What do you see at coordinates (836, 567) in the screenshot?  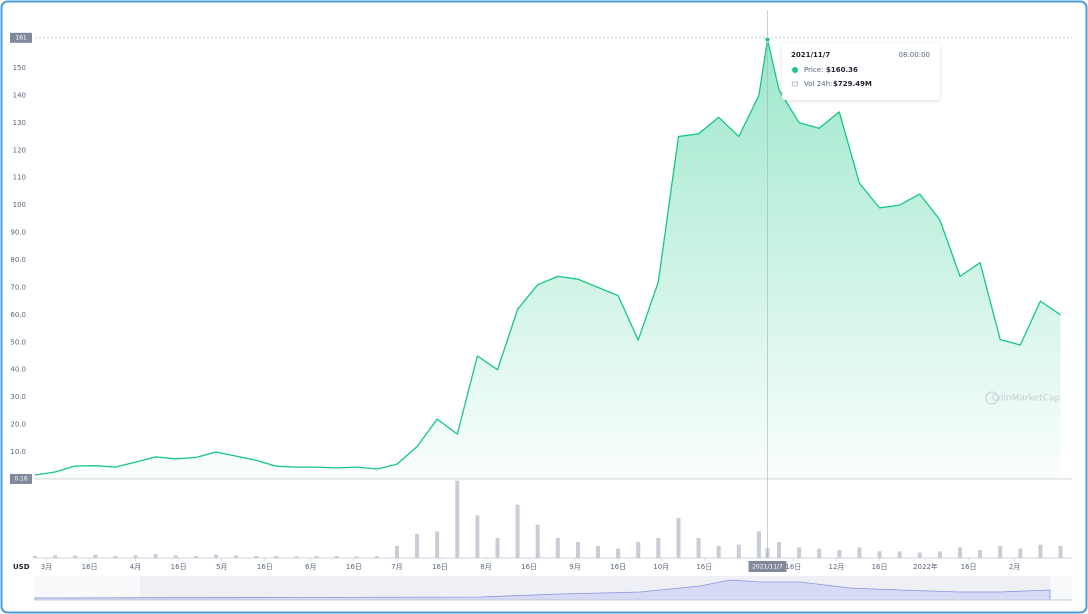 I see `x-tick-label: 12月` at bounding box center [836, 567].